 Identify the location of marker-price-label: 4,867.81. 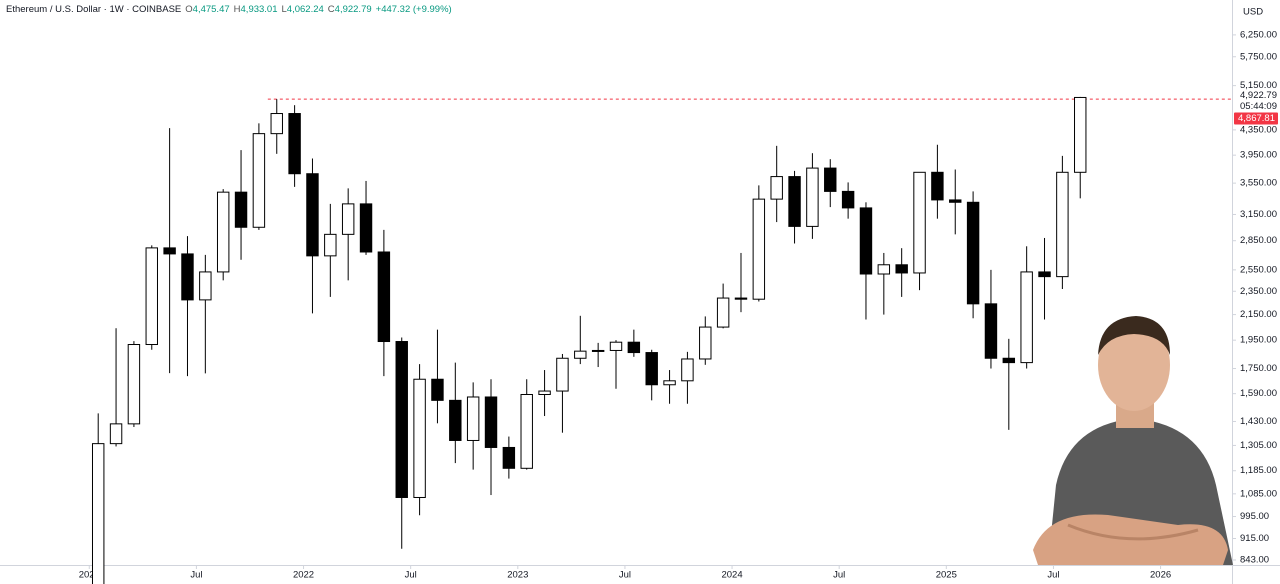
(1256, 118).